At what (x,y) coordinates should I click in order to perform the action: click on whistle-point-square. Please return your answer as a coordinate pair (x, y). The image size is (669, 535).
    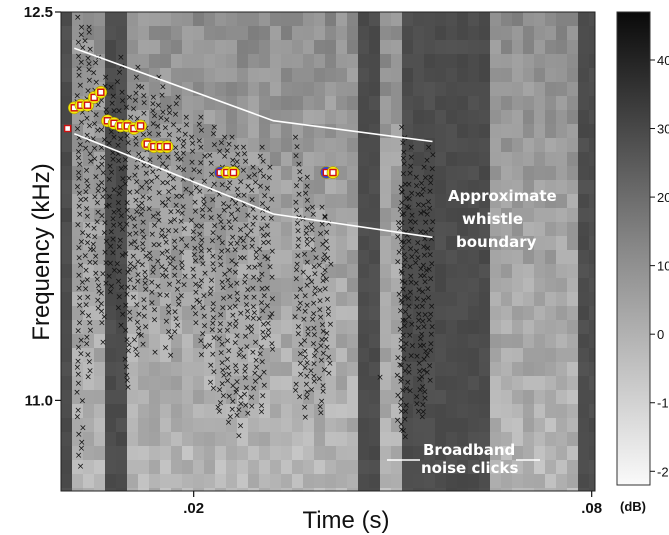
    Looking at the image, I should click on (167, 146).